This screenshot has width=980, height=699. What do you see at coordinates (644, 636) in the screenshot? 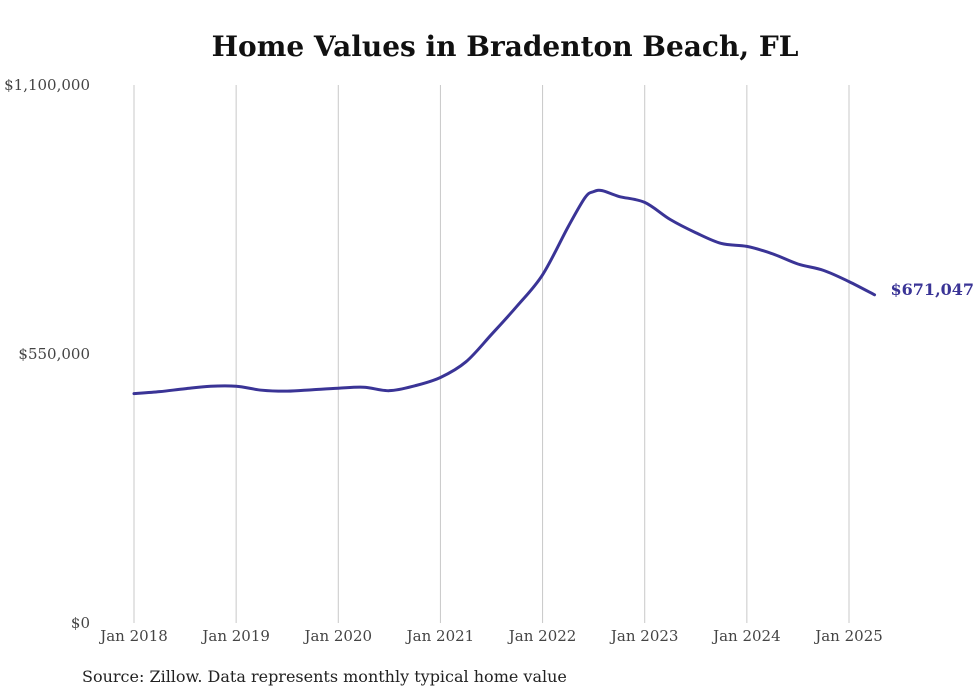
I see `x-tick-label: Jan 2023` at bounding box center [644, 636].